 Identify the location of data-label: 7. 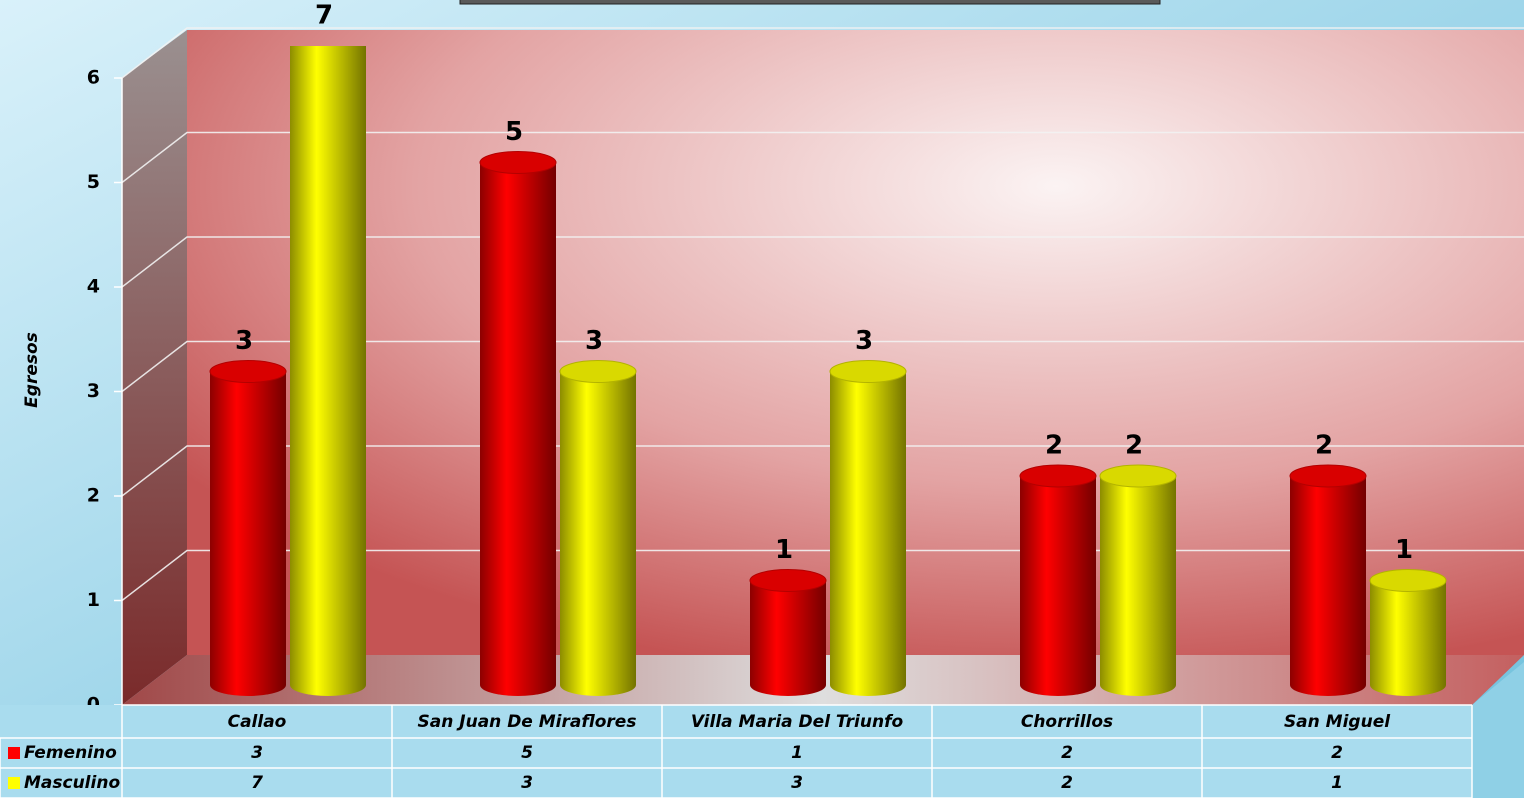
(324, 16).